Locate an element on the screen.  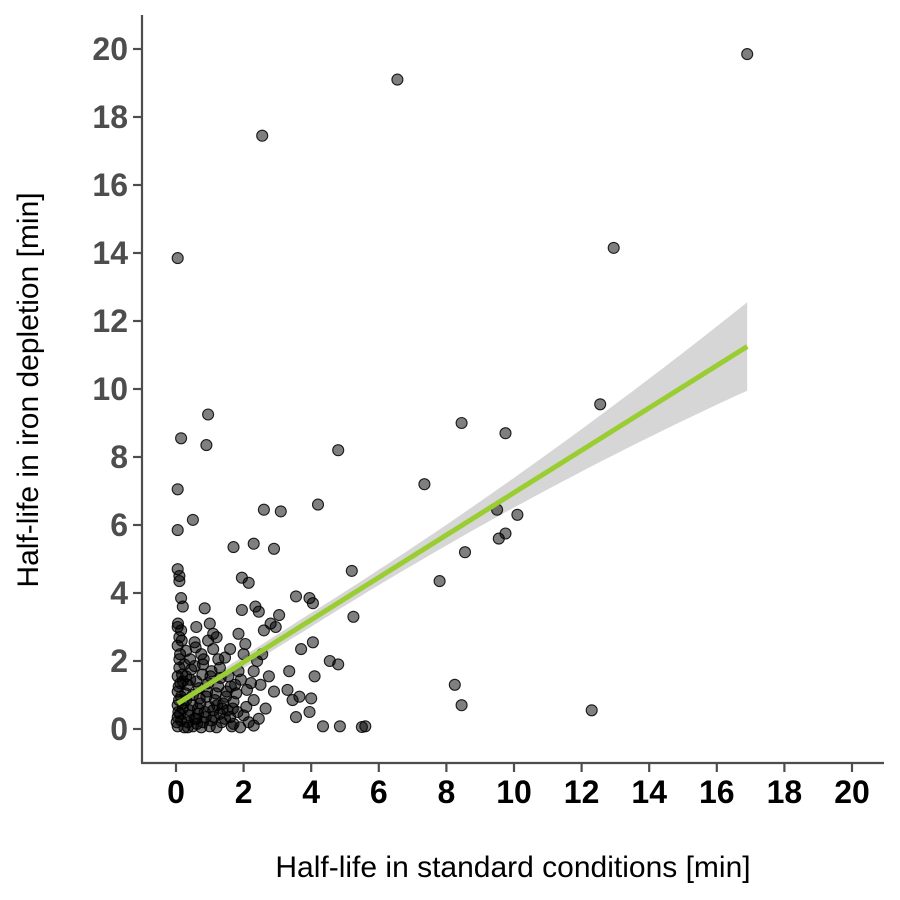
x-tick-label: 12 is located at coordinates (582, 792).